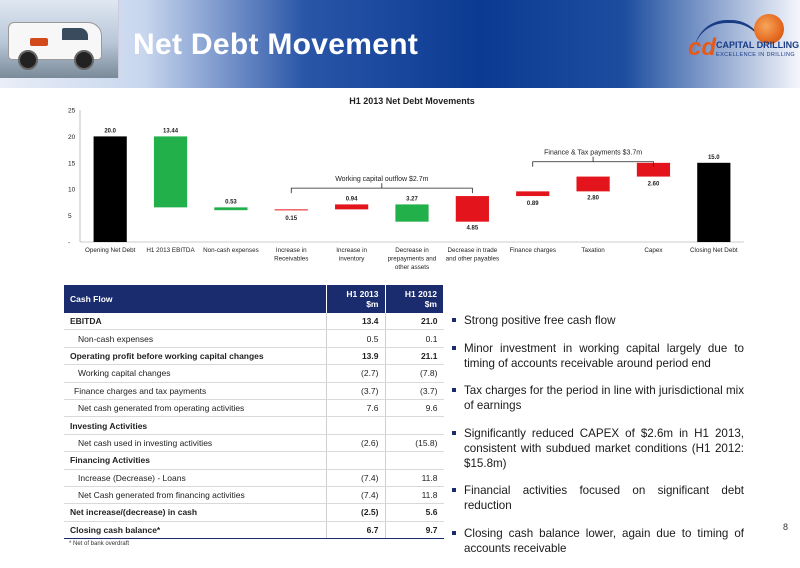  Describe the element at coordinates (28, 60) in the screenshot. I see `truck-wheel-front` at that location.